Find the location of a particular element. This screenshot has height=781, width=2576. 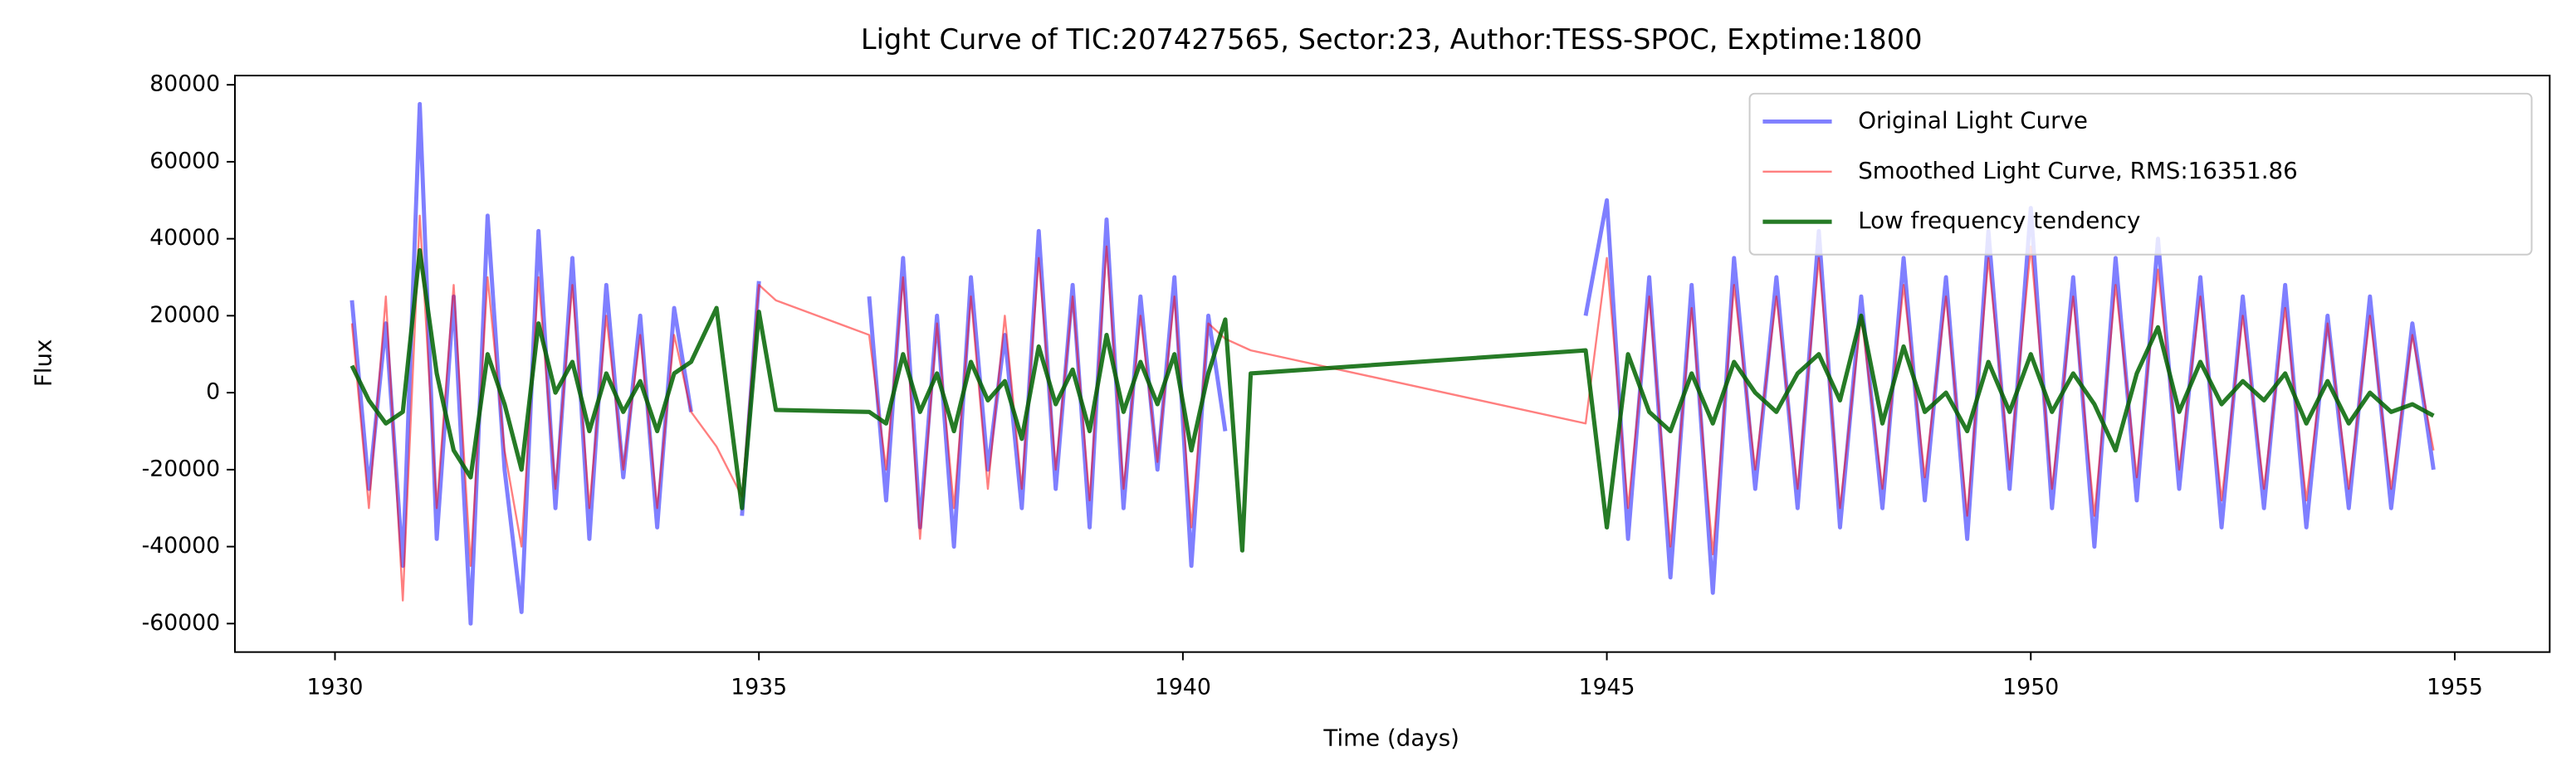

y-tick-label: -20000 is located at coordinates (181, 468).